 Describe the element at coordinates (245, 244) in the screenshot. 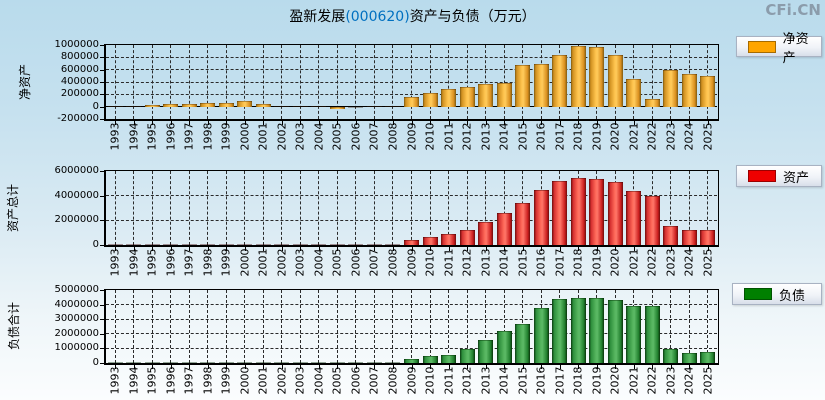

I see `bar-total-assets-2000` at that location.